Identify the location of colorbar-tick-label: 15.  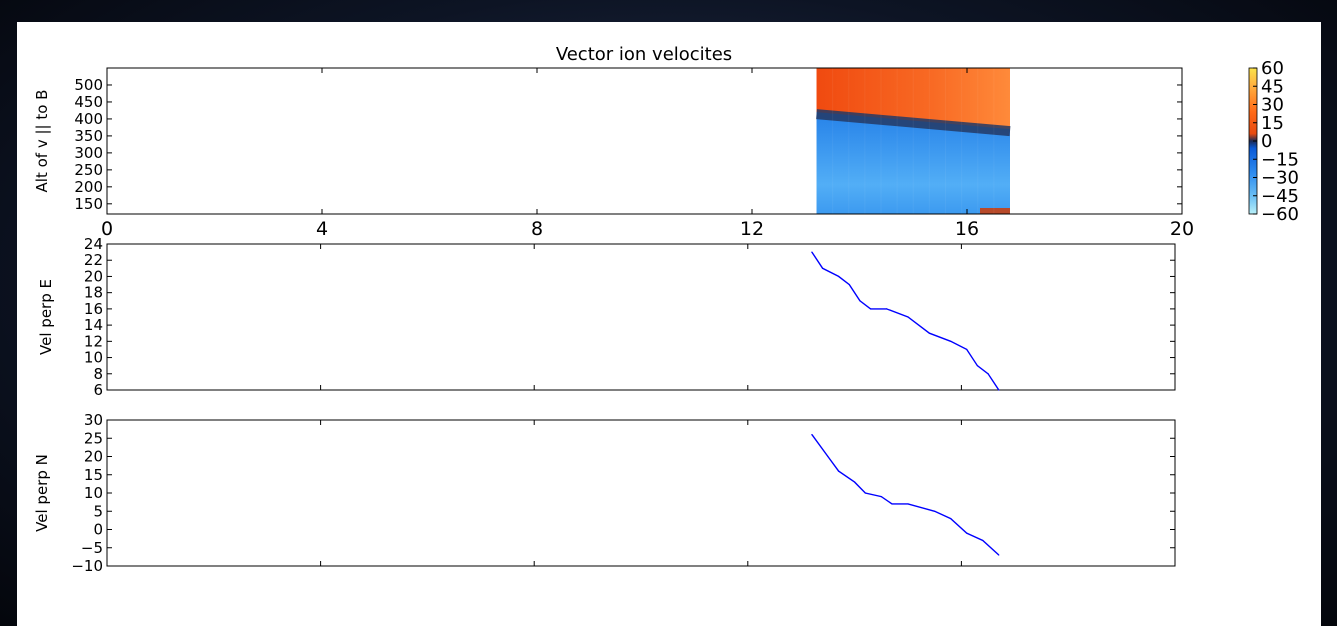
(1272, 123).